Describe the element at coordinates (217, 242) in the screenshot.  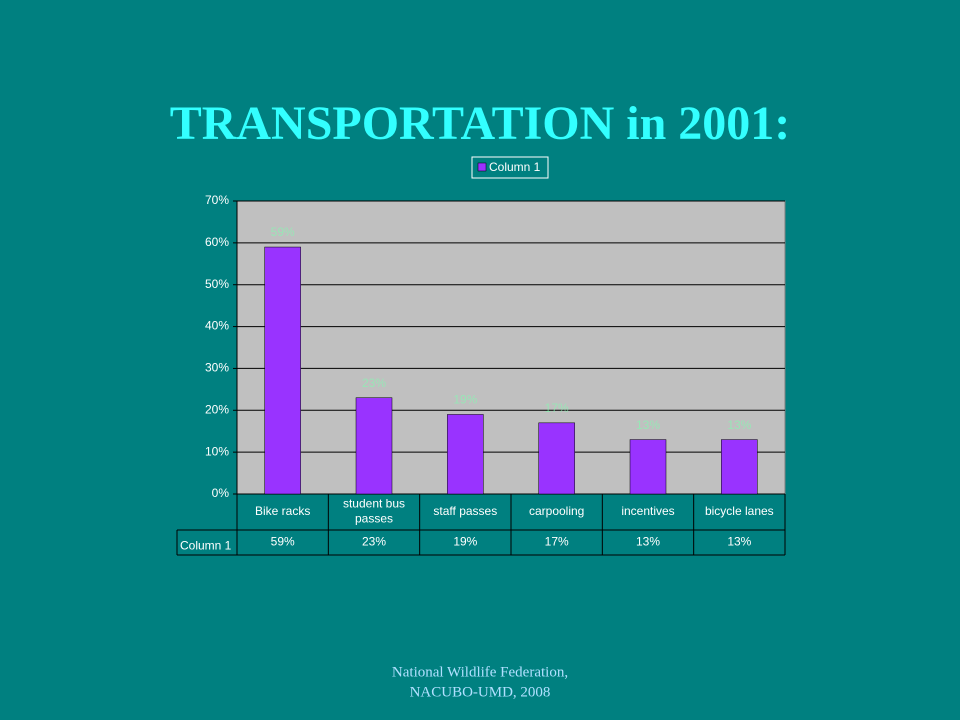
I see `y-tick-label: 60%` at that location.